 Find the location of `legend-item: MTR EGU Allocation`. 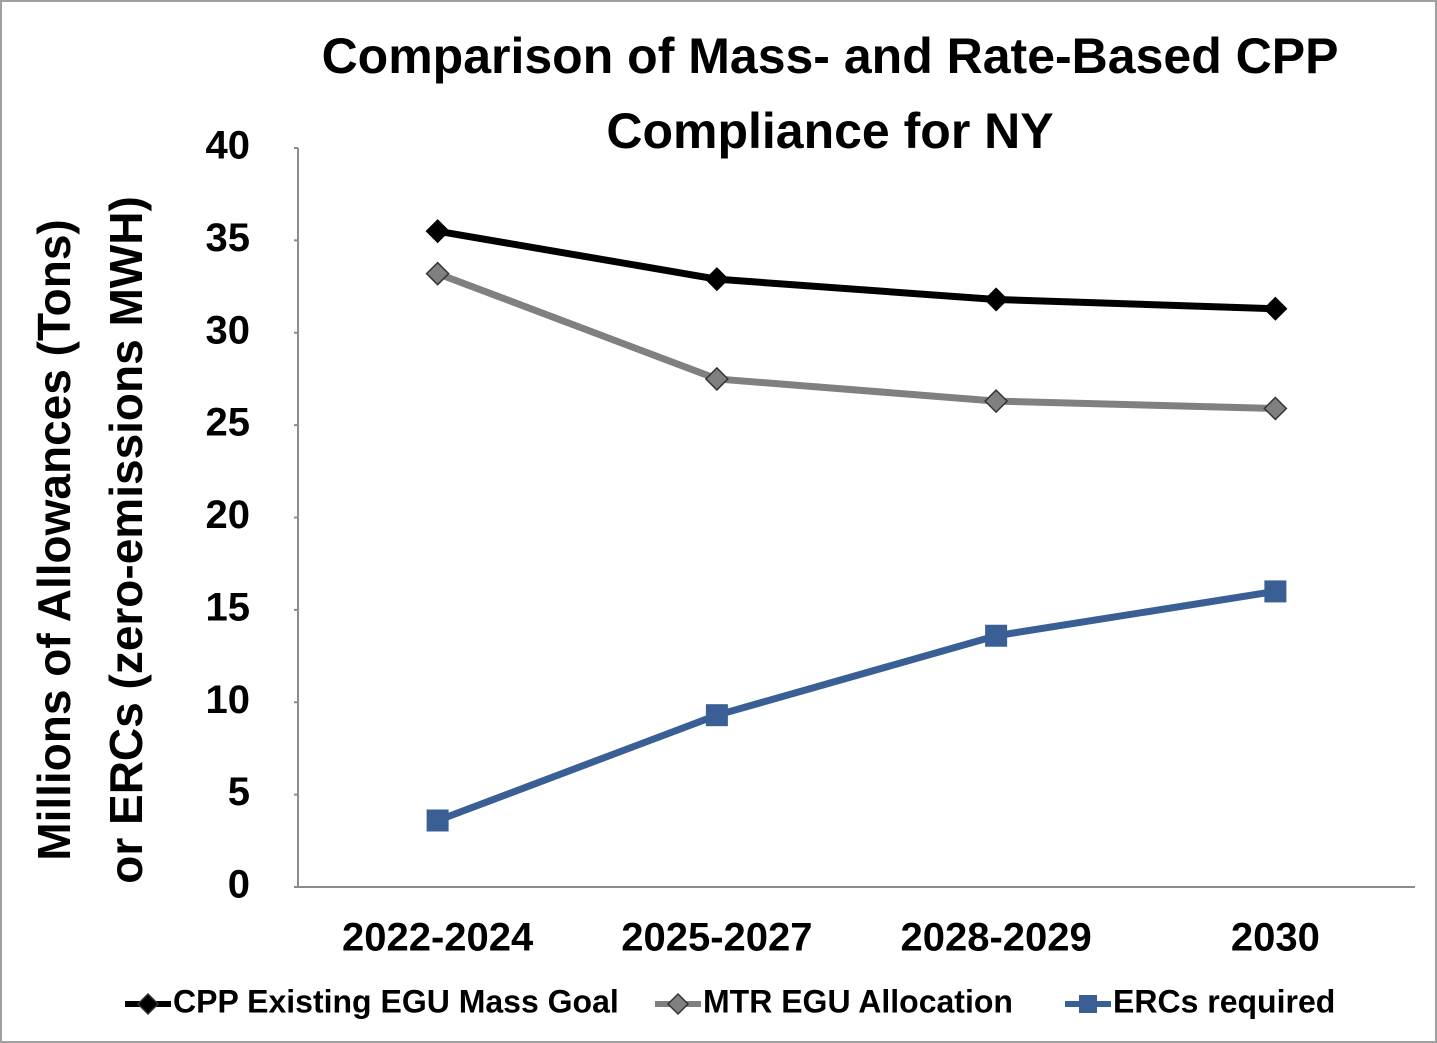

legend-item: MTR EGU Allocation is located at coordinates (834, 1001).